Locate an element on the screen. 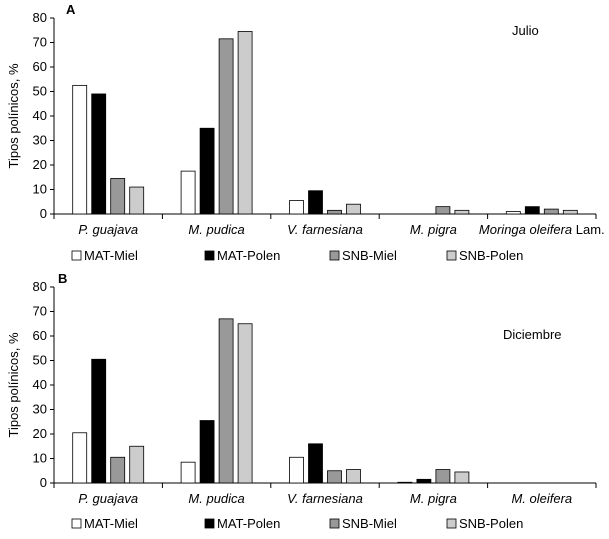  x-tick-label: M. oleifera is located at coordinates (541, 498).